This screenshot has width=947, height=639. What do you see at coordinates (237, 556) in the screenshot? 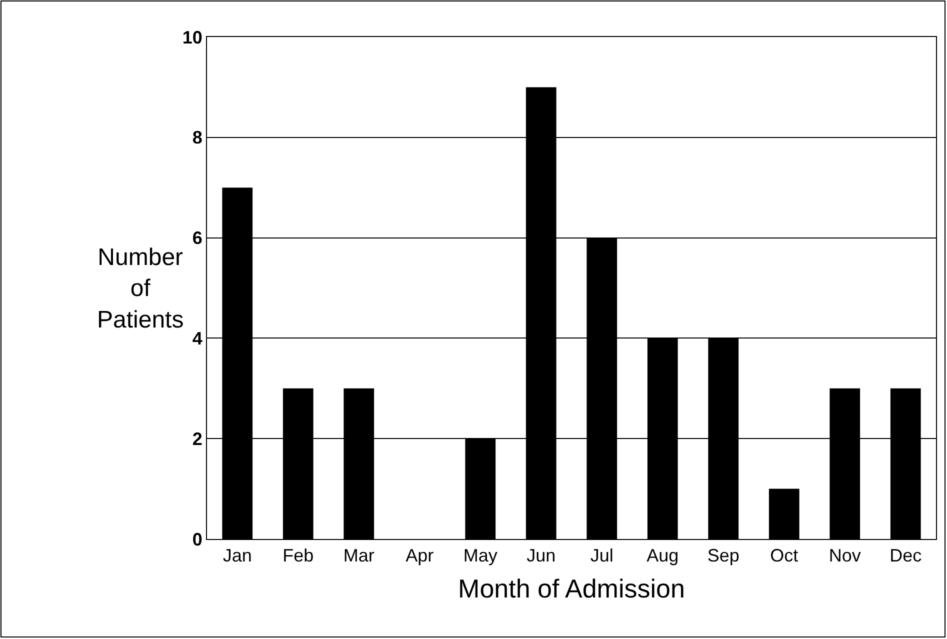
I see `x-tick-label: Jan` at bounding box center [237, 556].